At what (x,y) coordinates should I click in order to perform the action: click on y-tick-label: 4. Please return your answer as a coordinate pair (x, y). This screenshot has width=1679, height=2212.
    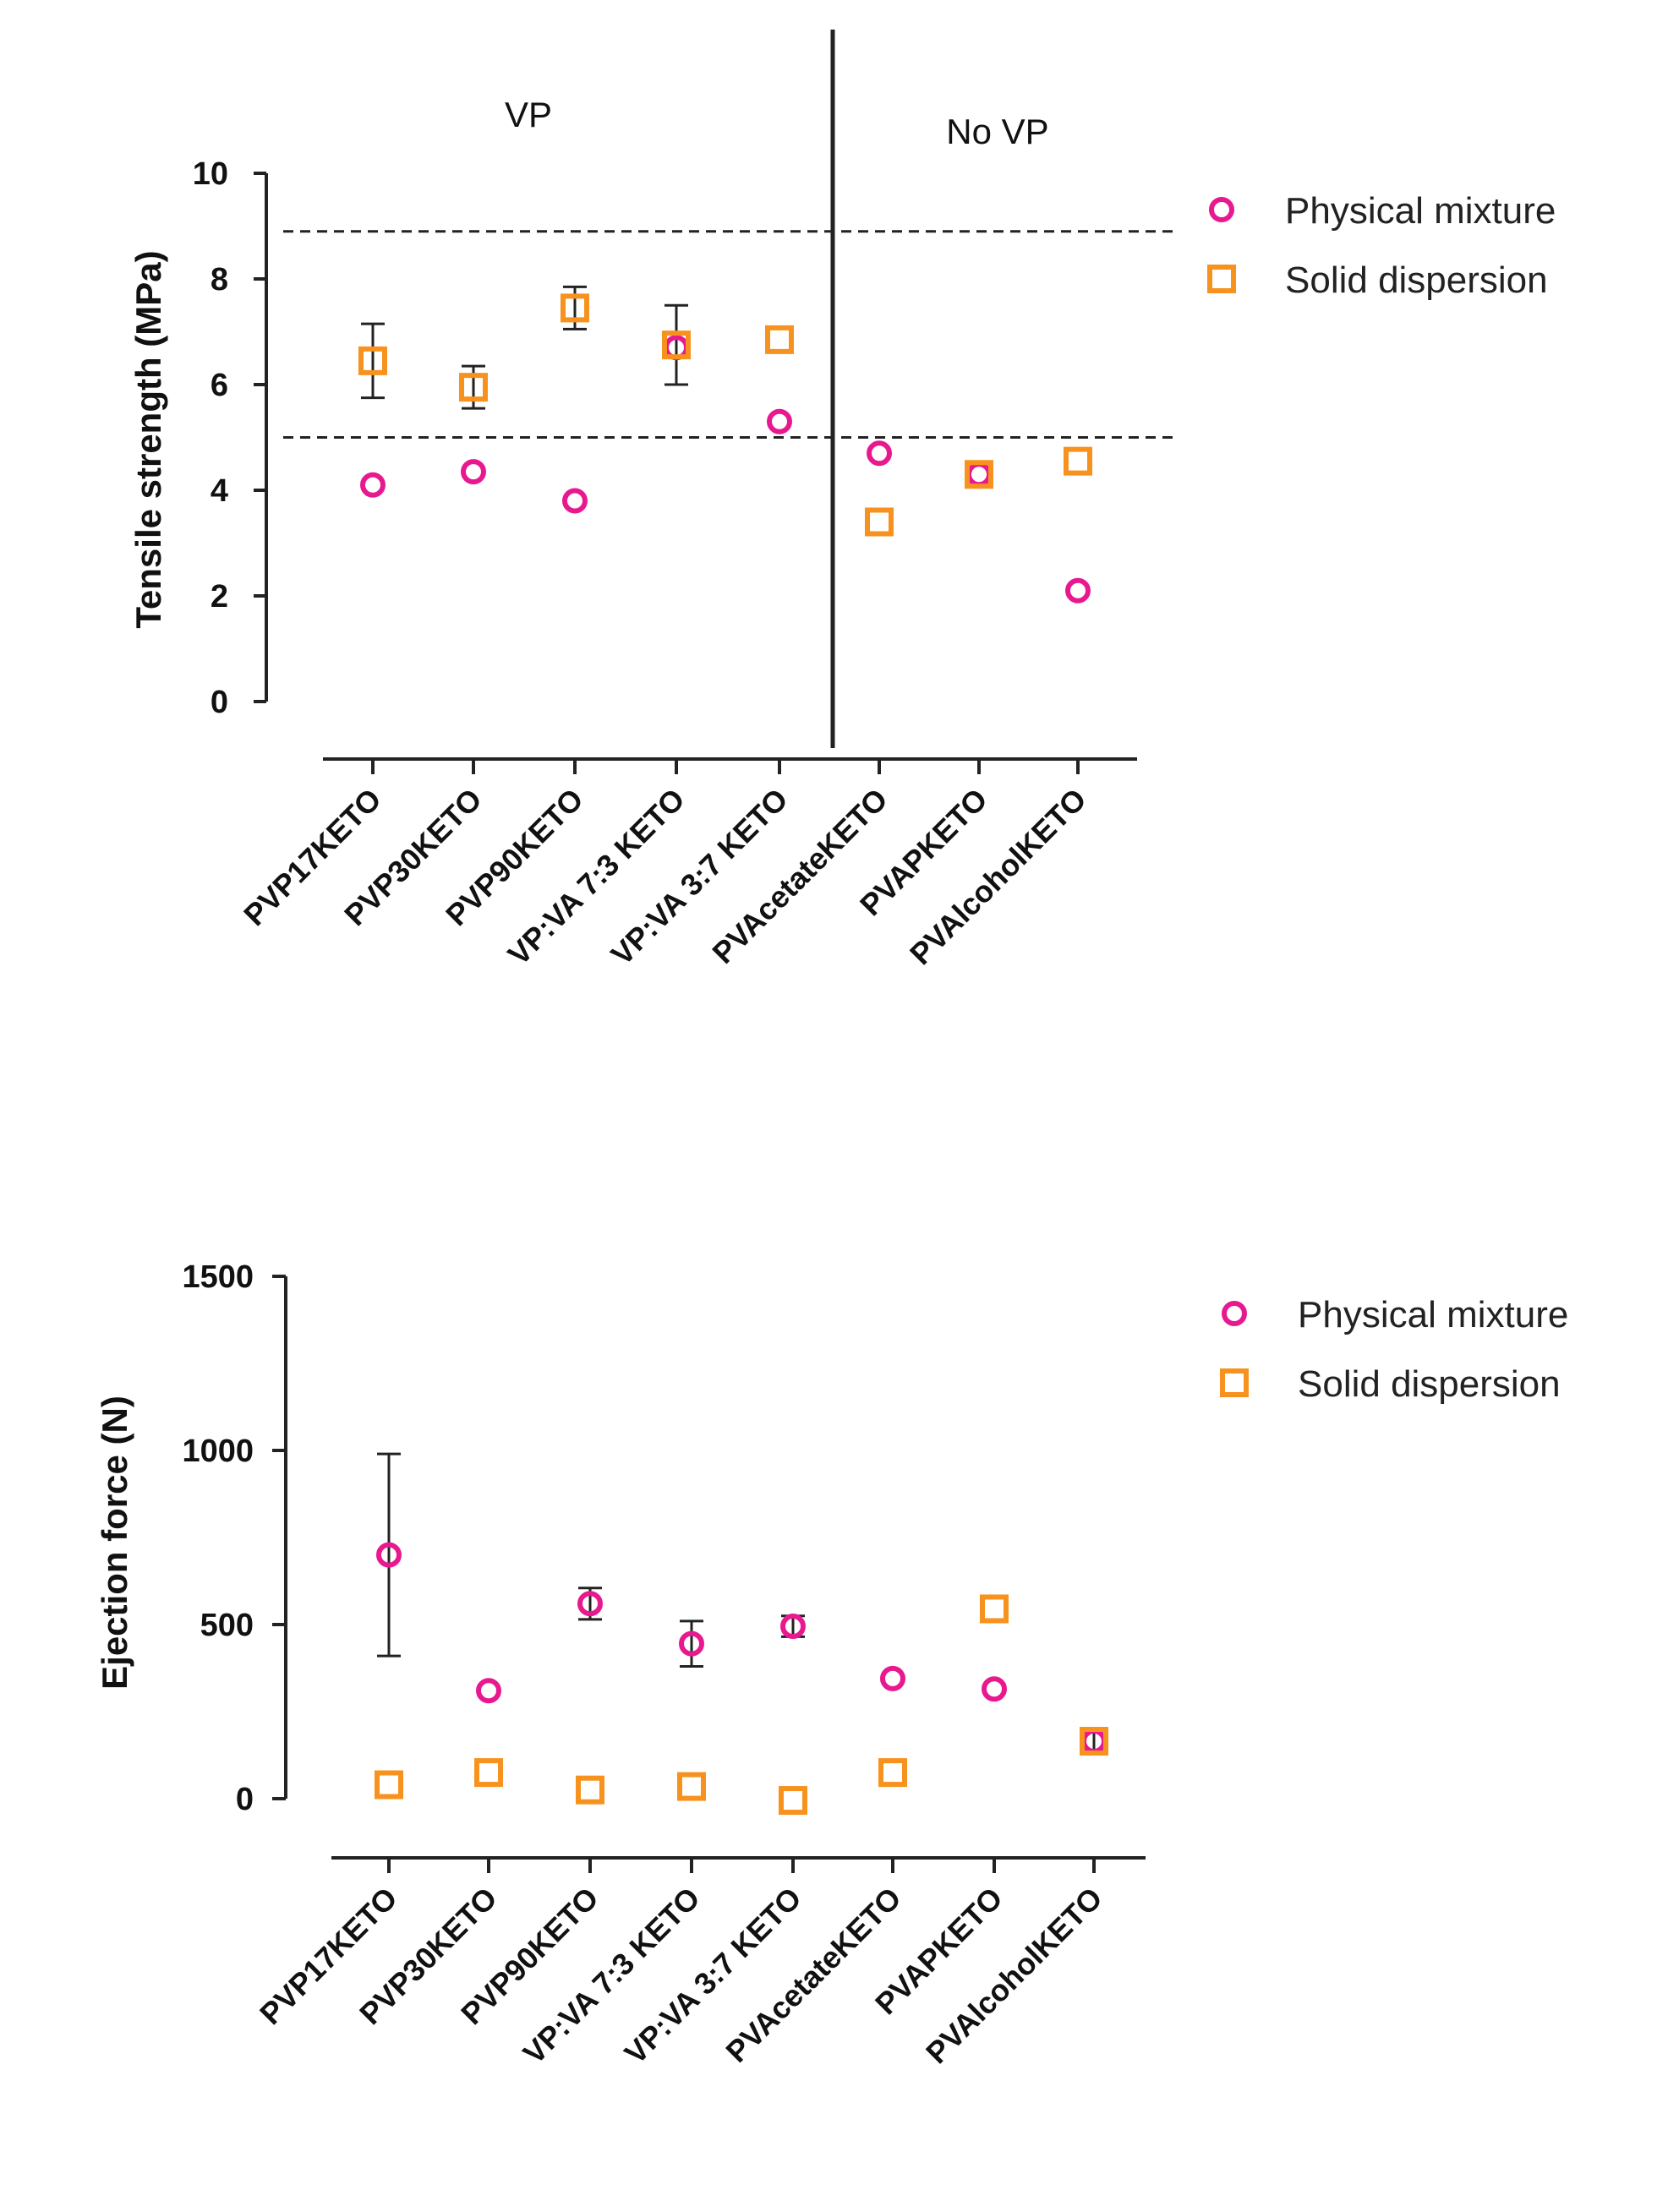
    Looking at the image, I should click on (220, 491).